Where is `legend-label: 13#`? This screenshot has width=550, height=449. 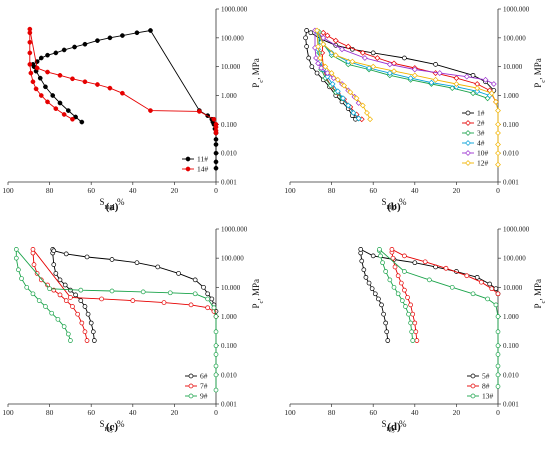 legend-label: 13# is located at coordinates (488, 396).